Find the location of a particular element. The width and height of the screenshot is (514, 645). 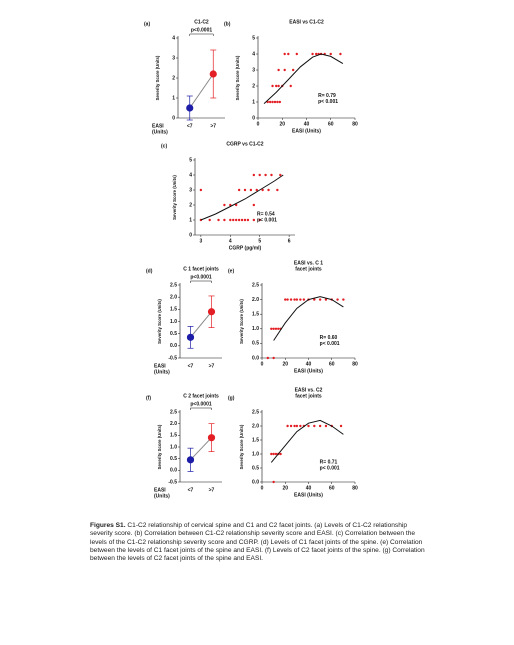

x-axis-label: (Units) is located at coordinates (162, 496).